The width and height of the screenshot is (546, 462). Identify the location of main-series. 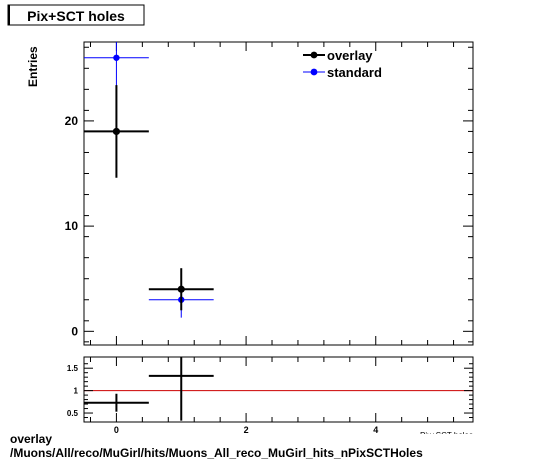
(149, 180).